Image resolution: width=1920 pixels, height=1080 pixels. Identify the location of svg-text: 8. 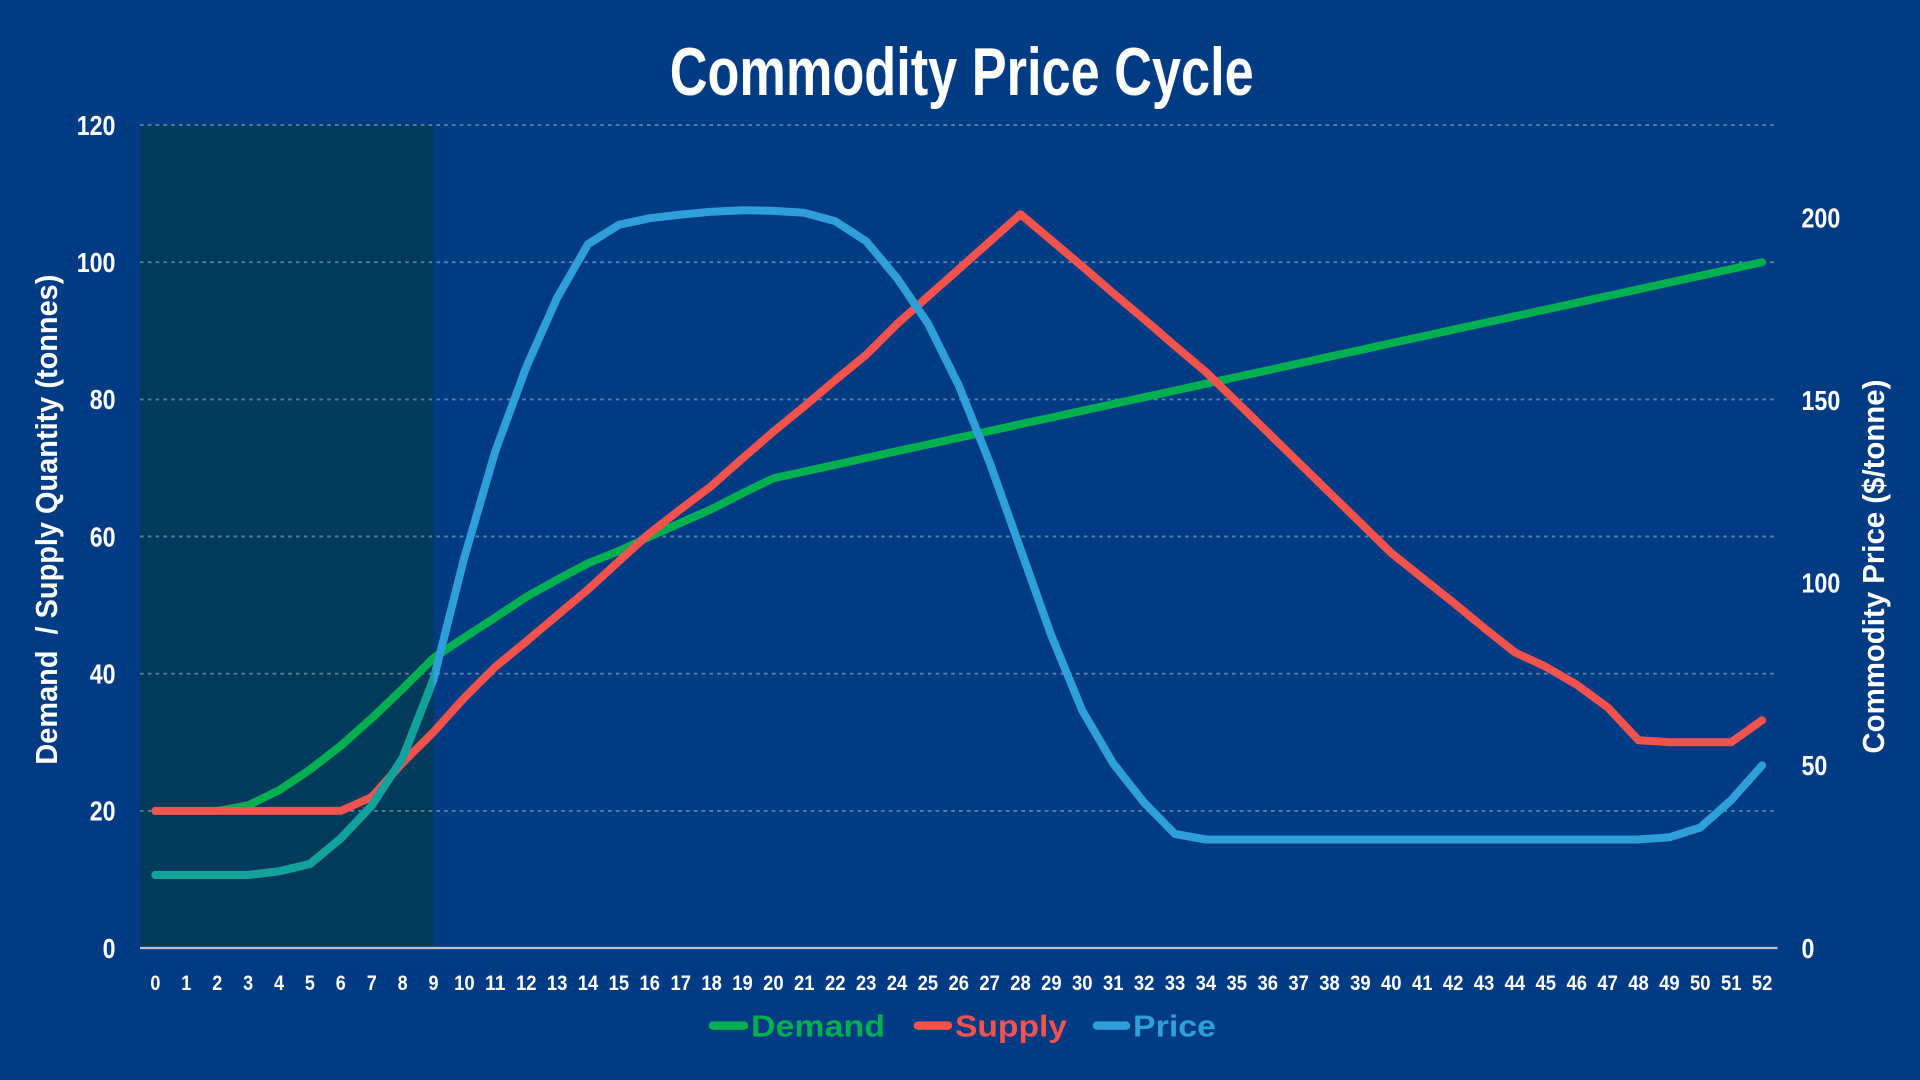
(403, 983).